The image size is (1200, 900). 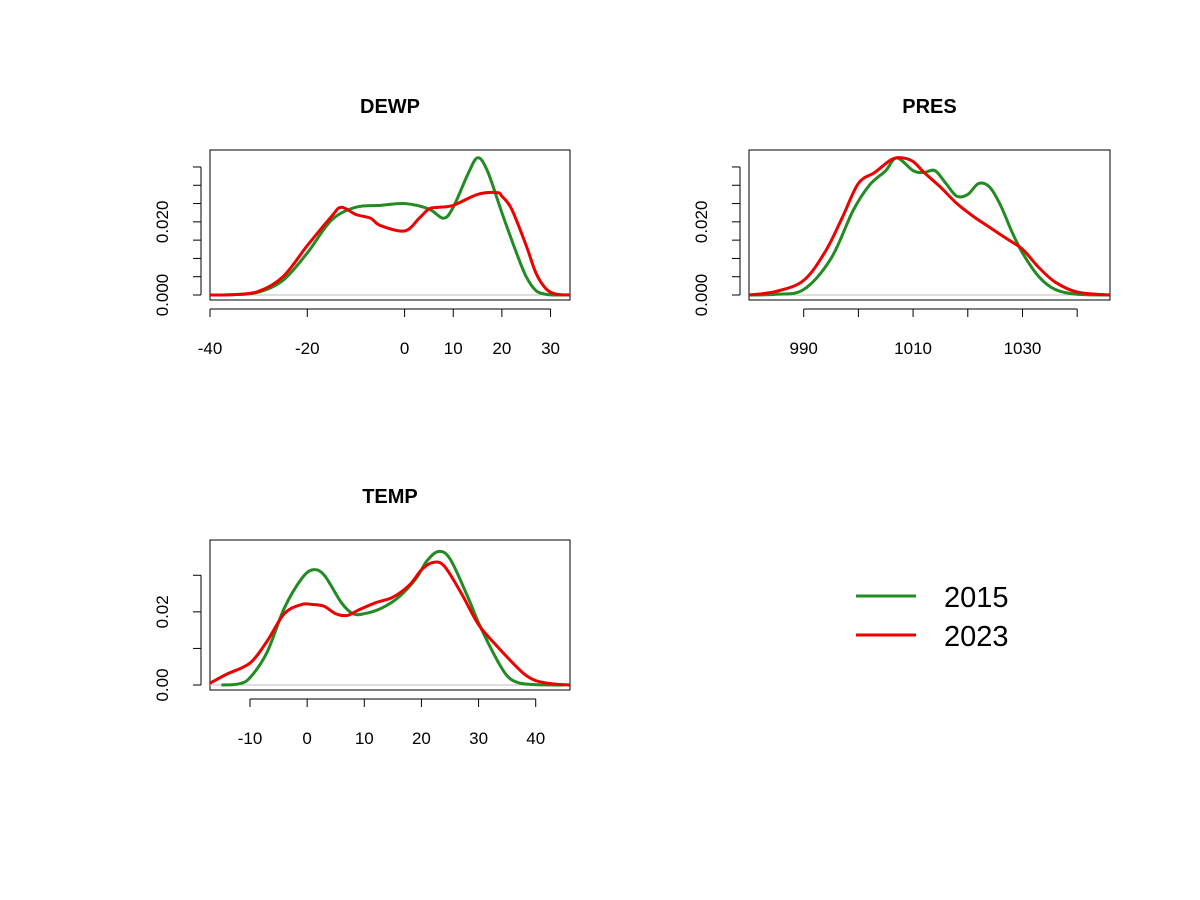 I want to click on x-tick-label: -40, so click(x=210, y=348).